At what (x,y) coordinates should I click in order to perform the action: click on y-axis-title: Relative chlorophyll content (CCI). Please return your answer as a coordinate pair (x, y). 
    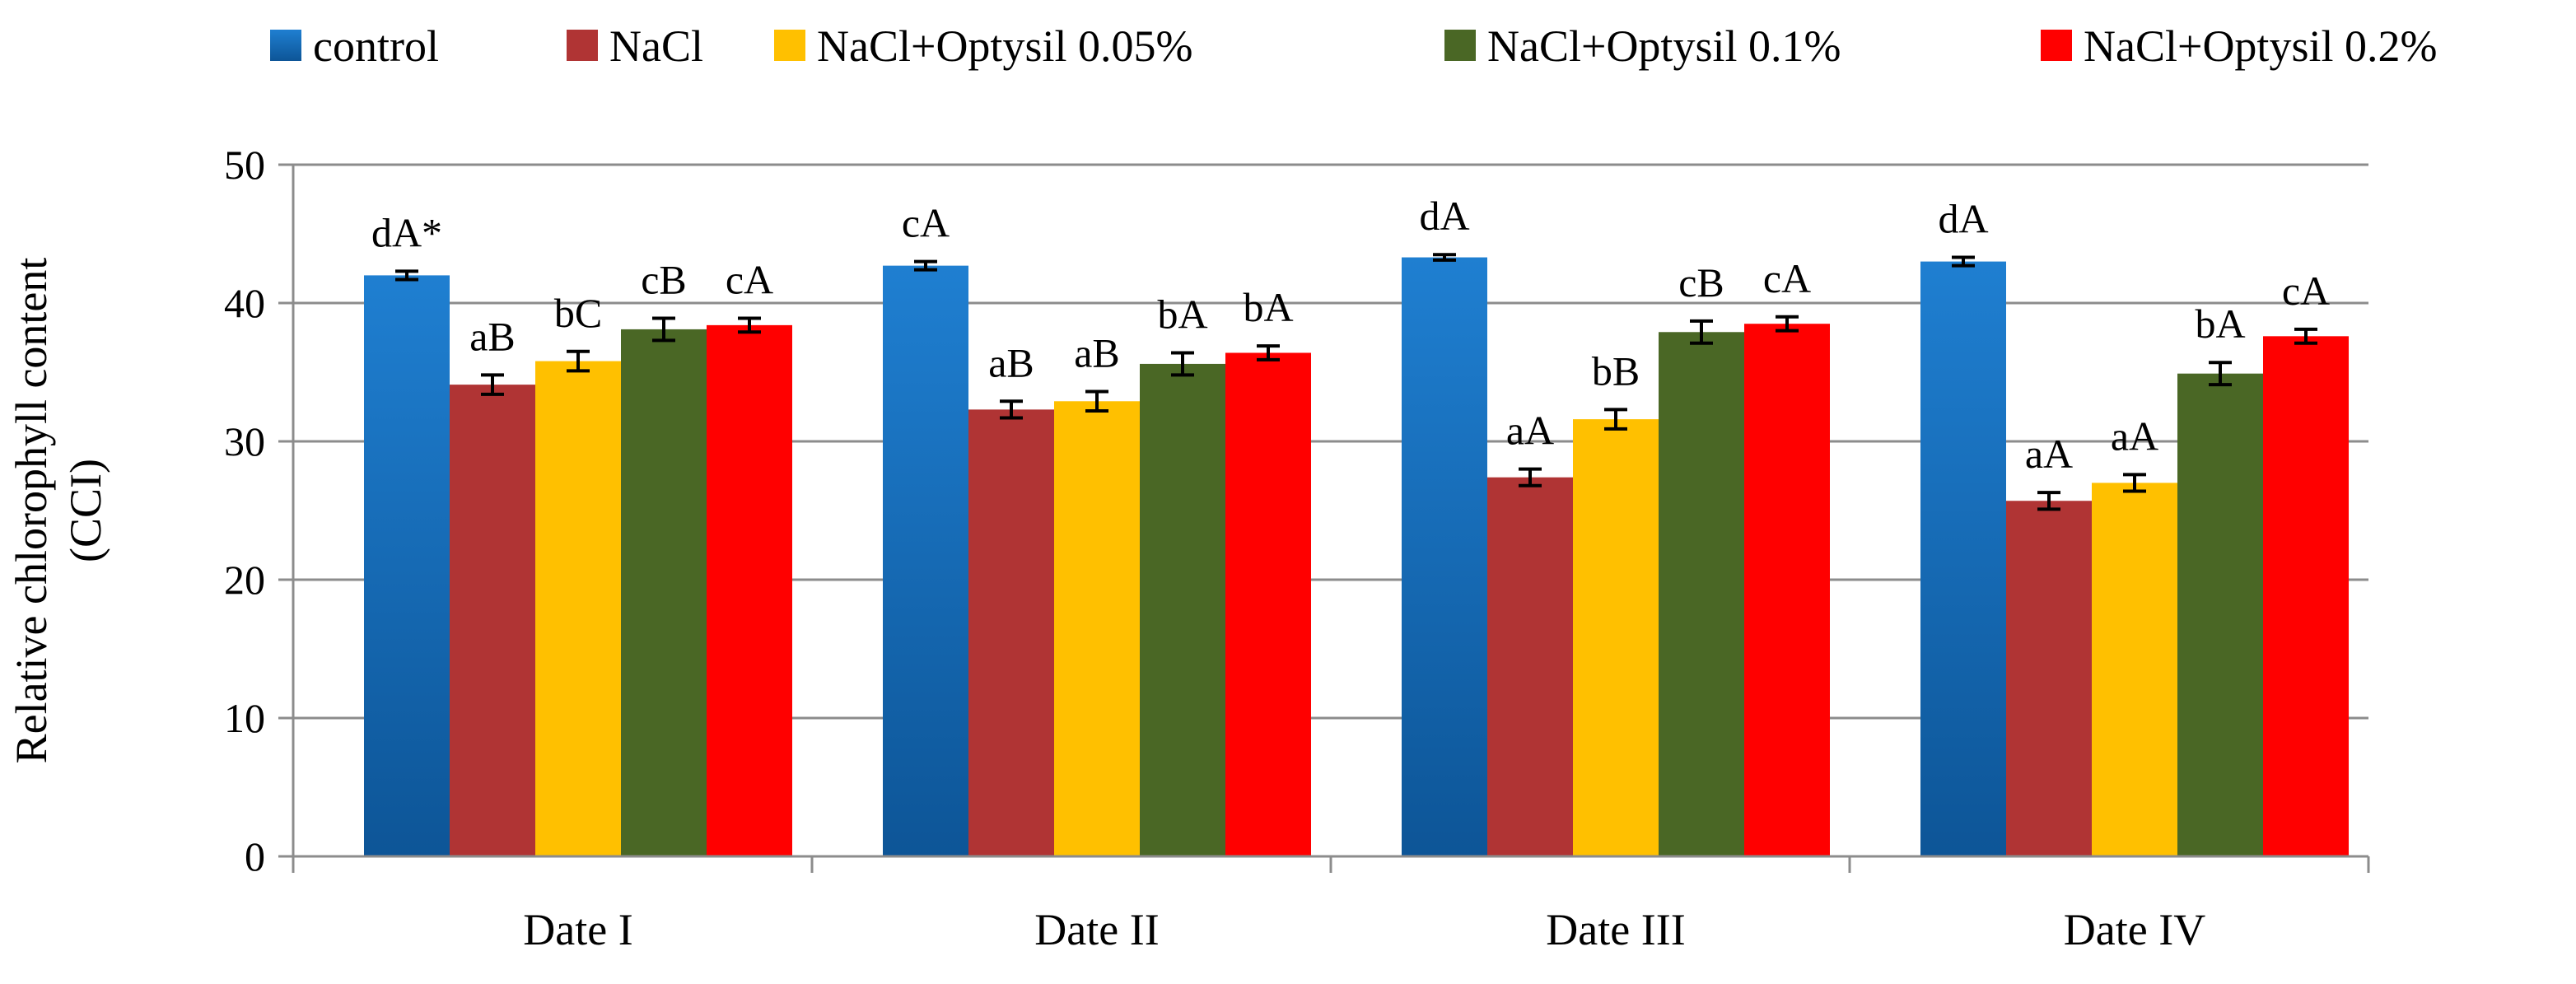
    Looking at the image, I should click on (58, 511).